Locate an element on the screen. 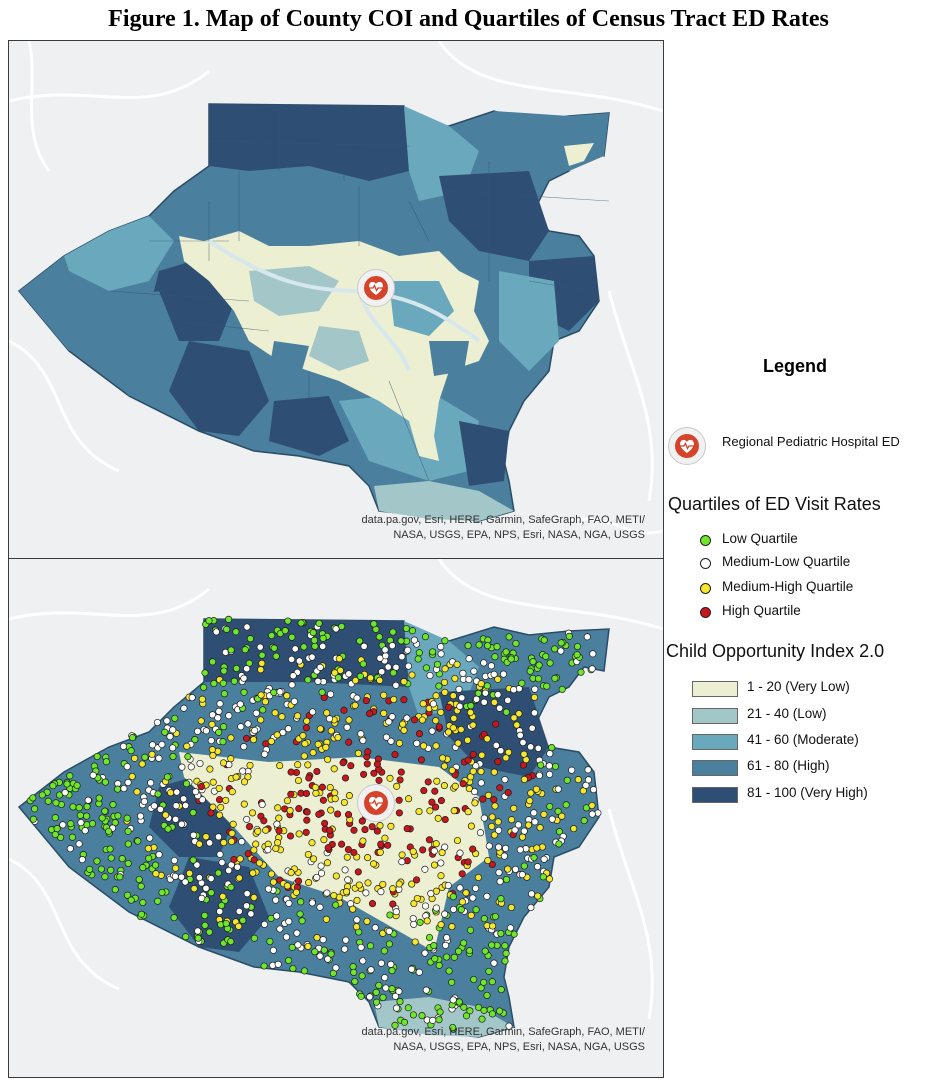 The height and width of the screenshot is (1083, 937). quartile-label: Low Quartile is located at coordinates (760, 538).